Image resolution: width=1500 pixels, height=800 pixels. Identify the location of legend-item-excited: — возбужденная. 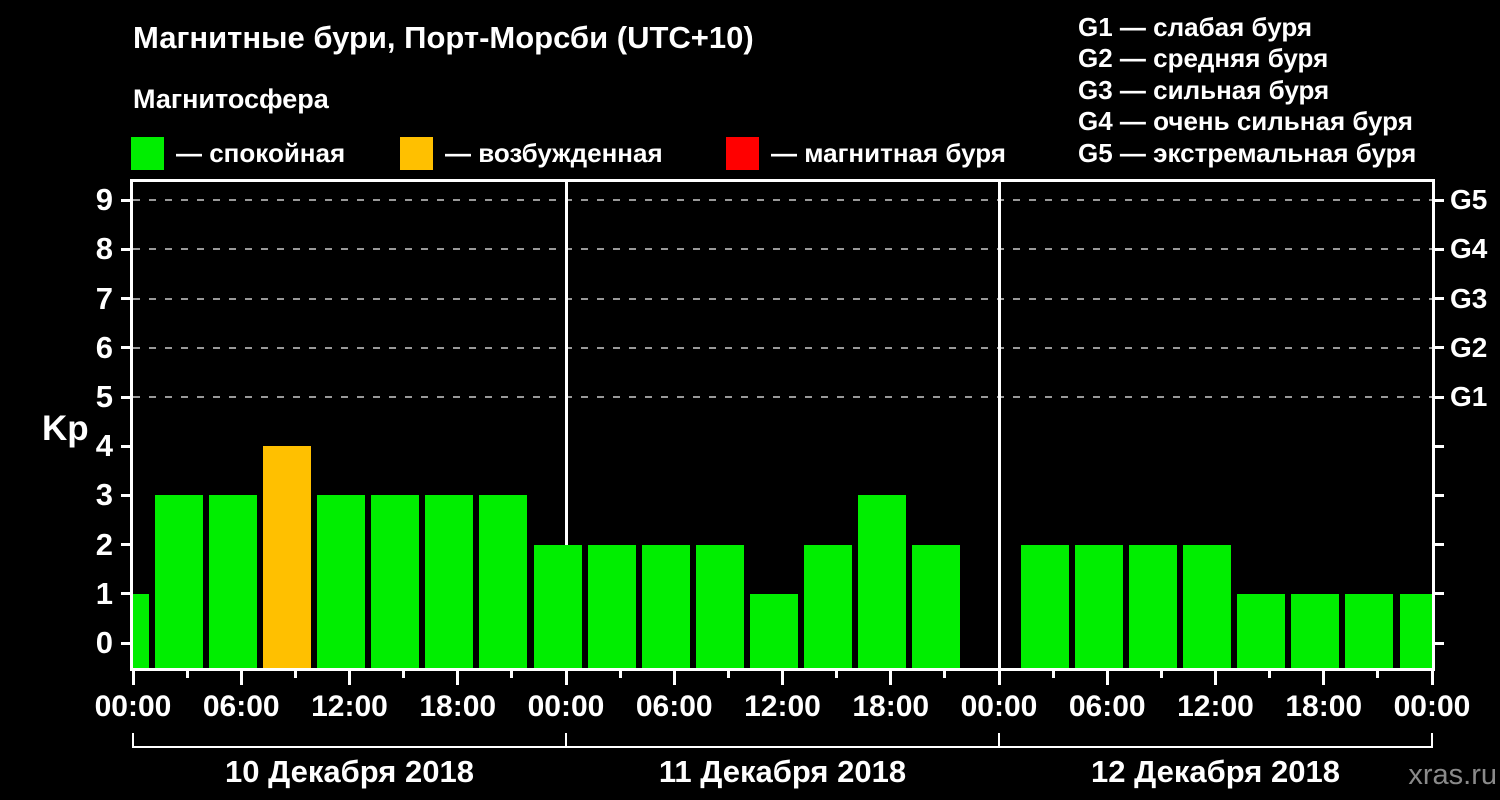
(531, 153).